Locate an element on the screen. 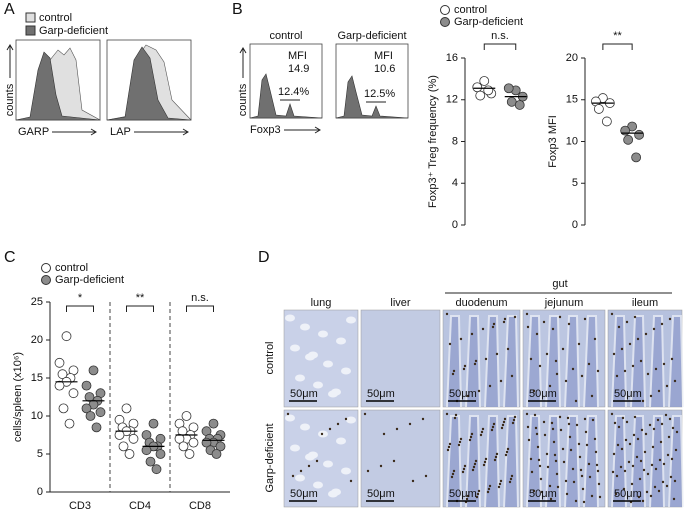 The image size is (685, 514). histogram is located at coordinates (286, 81).